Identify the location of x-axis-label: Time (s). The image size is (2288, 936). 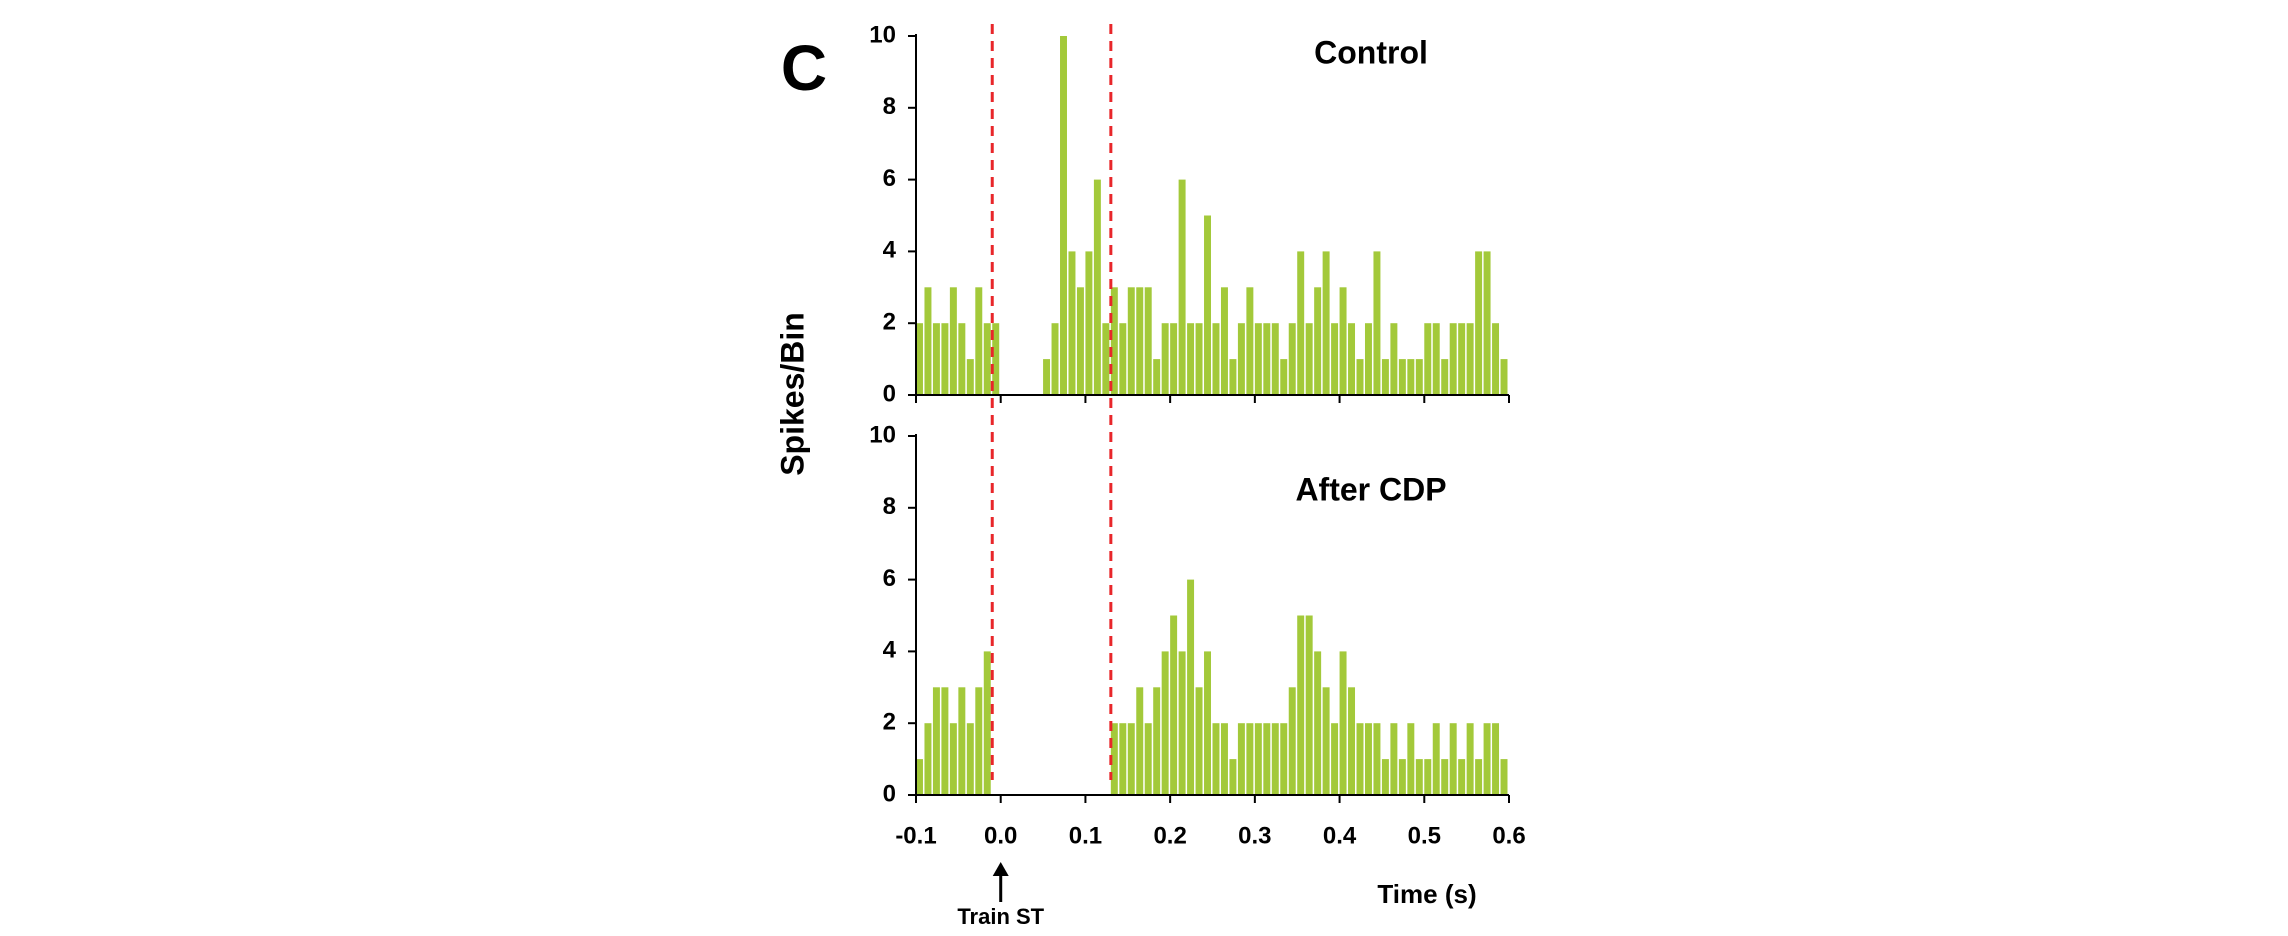
(1426, 894).